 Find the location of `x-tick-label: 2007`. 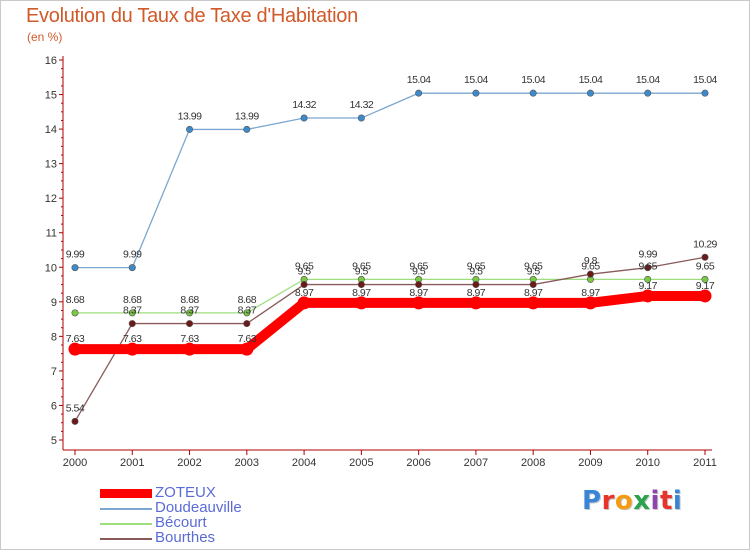

x-tick-label: 2007 is located at coordinates (476, 463).